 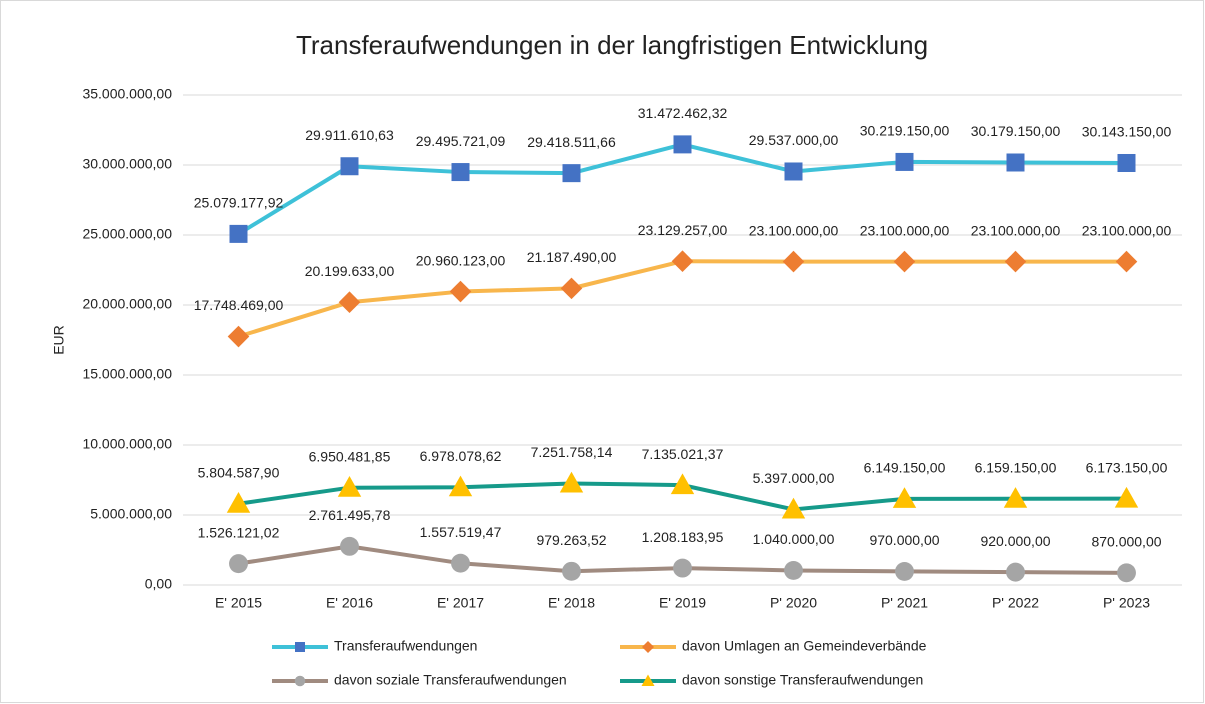 What do you see at coordinates (238, 603) in the screenshot?
I see `x-tick-label: E' 2015` at bounding box center [238, 603].